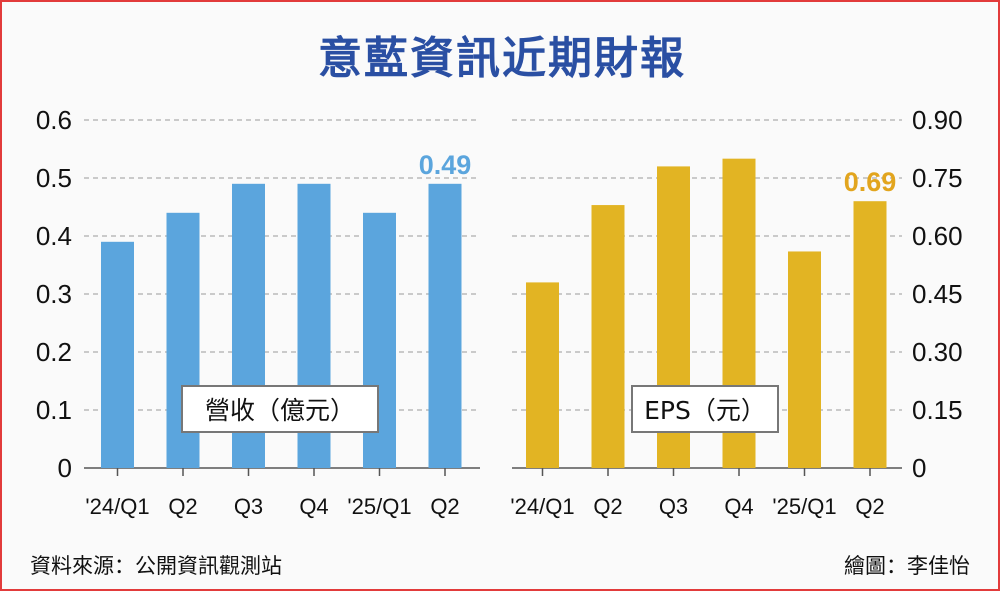  What do you see at coordinates (502, 58) in the screenshot?
I see `chart-title: 意藍資訊近期財報` at bounding box center [502, 58].